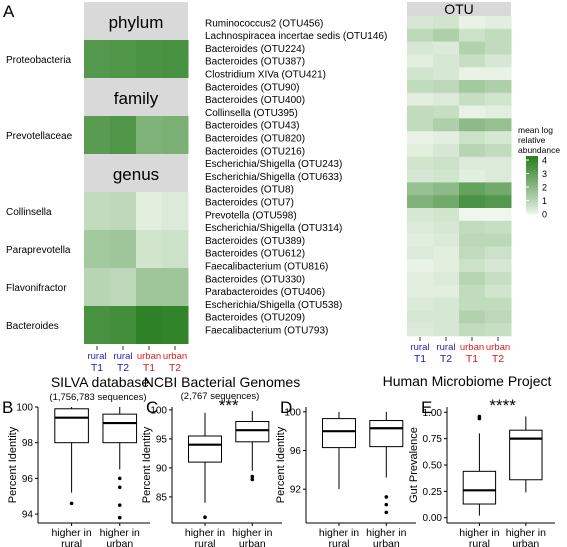 The image size is (567, 547). Describe the element at coordinates (273, 228) in the screenshot. I see `otu-row-label: Escherichia/Shigella (OTU314)` at that location.